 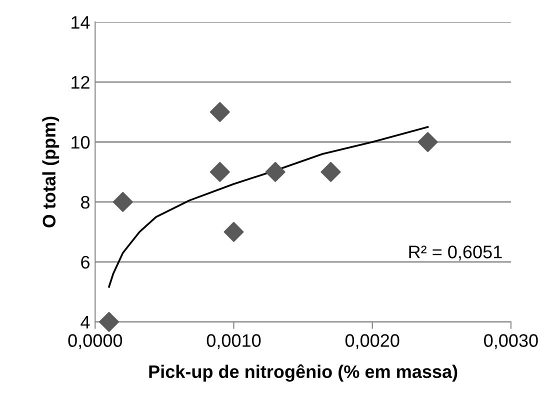 What do you see at coordinates (95, 342) in the screenshot?
I see `x-tick-label: 0,0000` at bounding box center [95, 342].